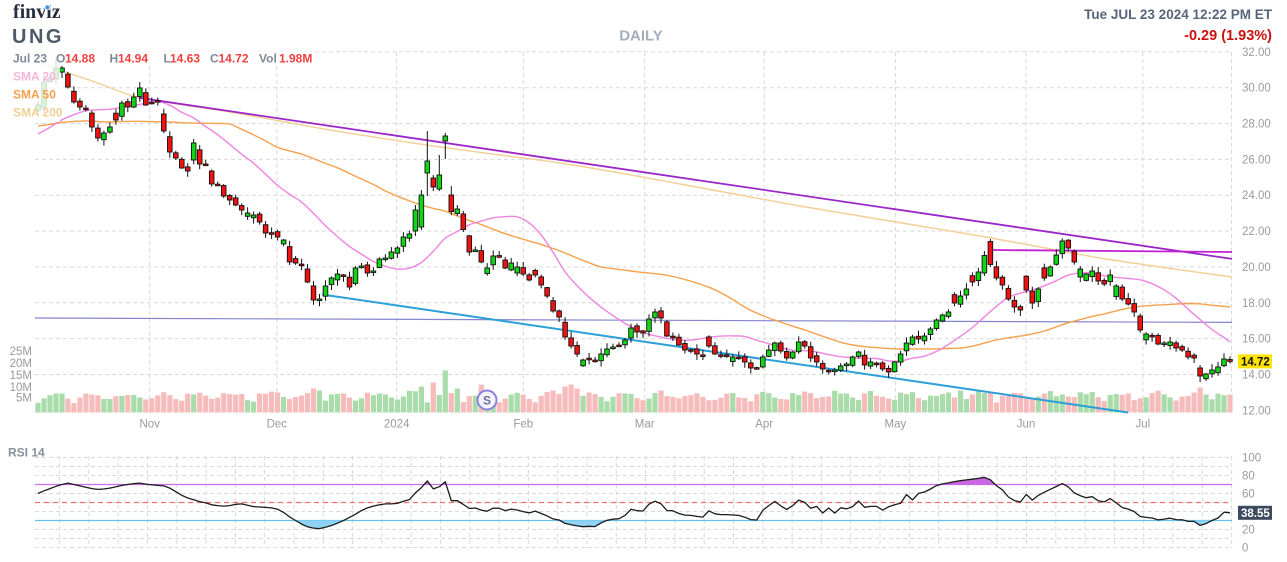 Image resolution: width=1287 pixels, height=562 pixels. I want to click on svg-text: DAILY, so click(641, 36).